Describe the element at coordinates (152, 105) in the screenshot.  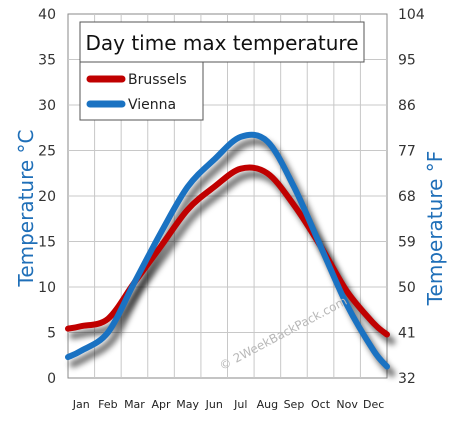
I see `legend-label-vienna: Vienna` at that location.